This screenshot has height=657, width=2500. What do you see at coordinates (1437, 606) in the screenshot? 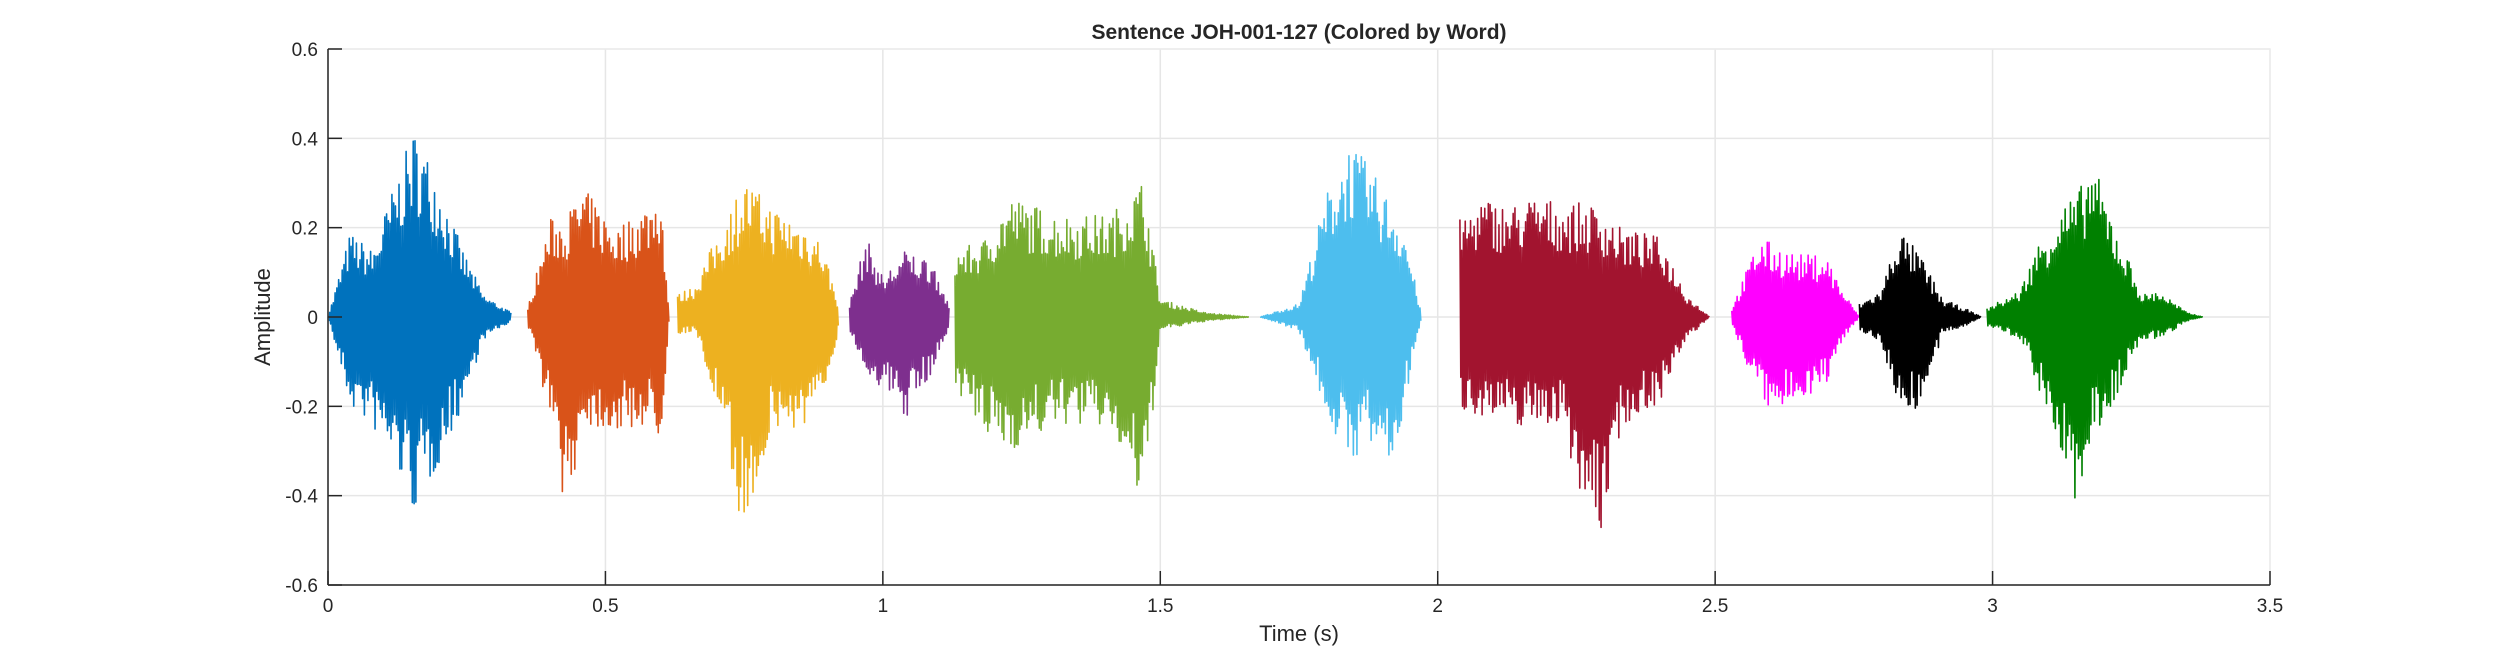
I see `x-tick-label: 2` at bounding box center [1437, 606].